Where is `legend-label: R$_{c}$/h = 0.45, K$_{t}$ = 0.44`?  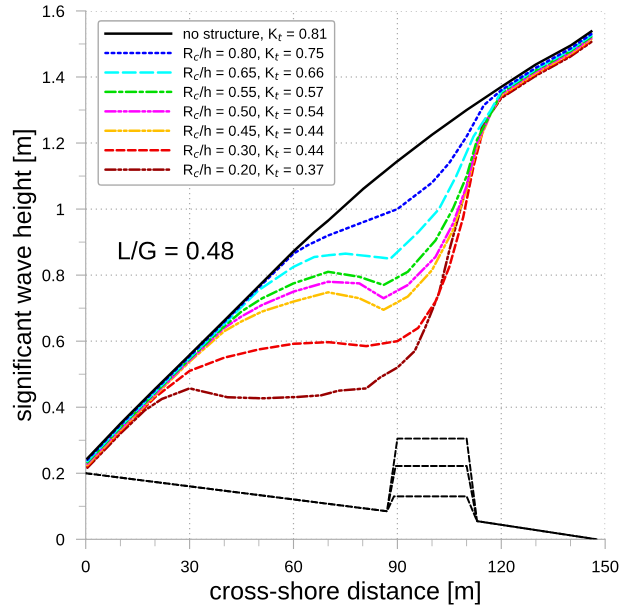
legend-label: R$_{c}$/h = 0.45, K$_{t}$ = 0.44 is located at coordinates (254, 131).